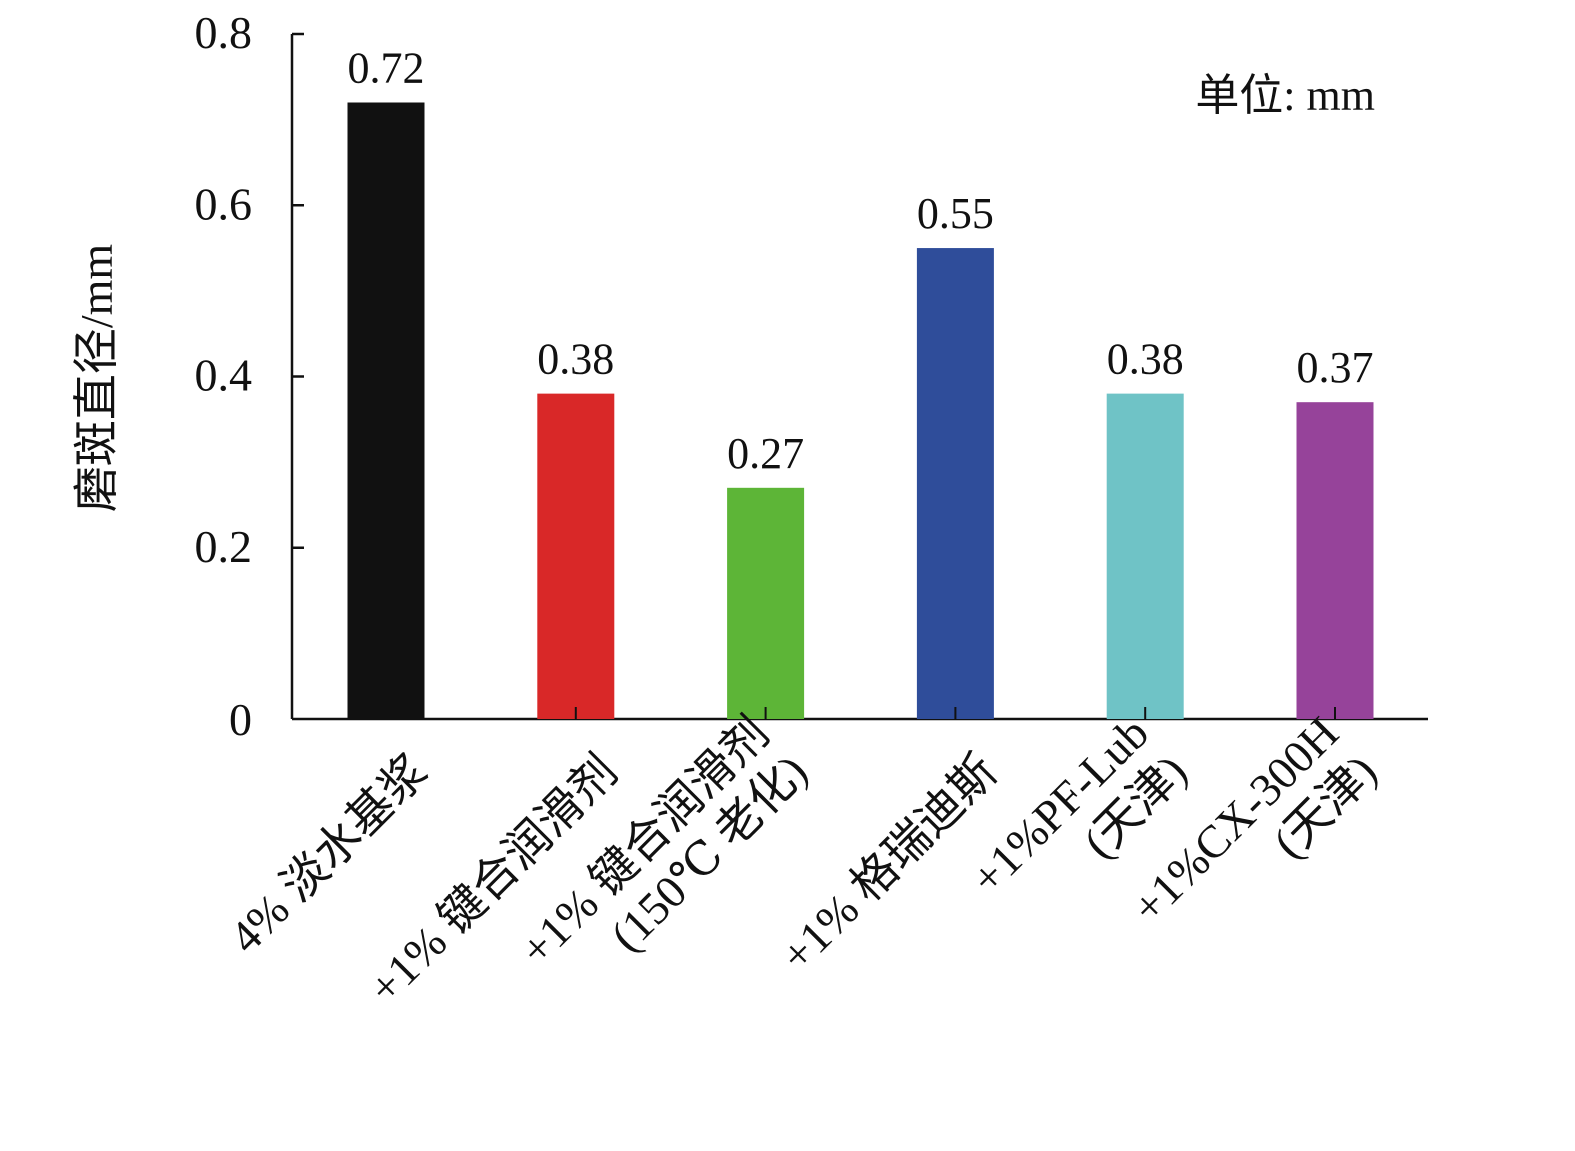 The image size is (1575, 1151). Describe the element at coordinates (955, 213) in the screenshot. I see `value-label: 0.55` at that location.